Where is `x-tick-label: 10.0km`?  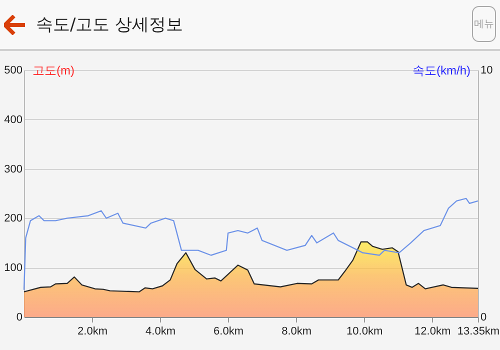
x-tick-label: 10.0km is located at coordinates (364, 332).